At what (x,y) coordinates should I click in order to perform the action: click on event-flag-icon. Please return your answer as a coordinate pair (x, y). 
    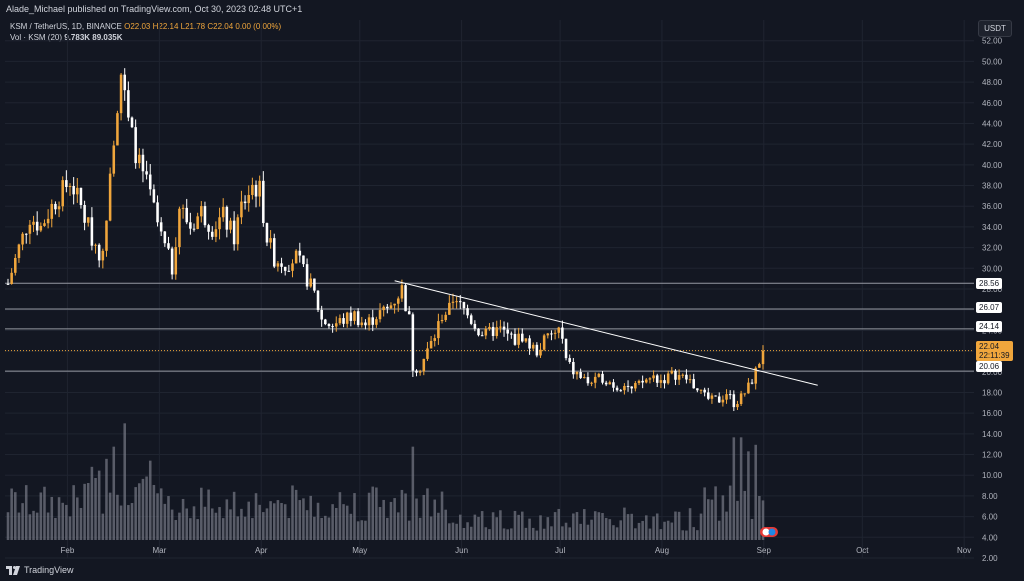
    Looking at the image, I should click on (769, 532).